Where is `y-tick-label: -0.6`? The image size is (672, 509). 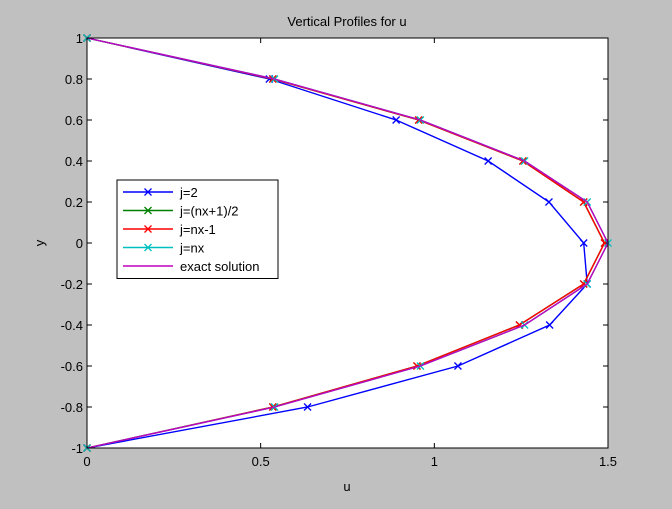 y-tick-label: -0.6 is located at coordinates (72, 366).